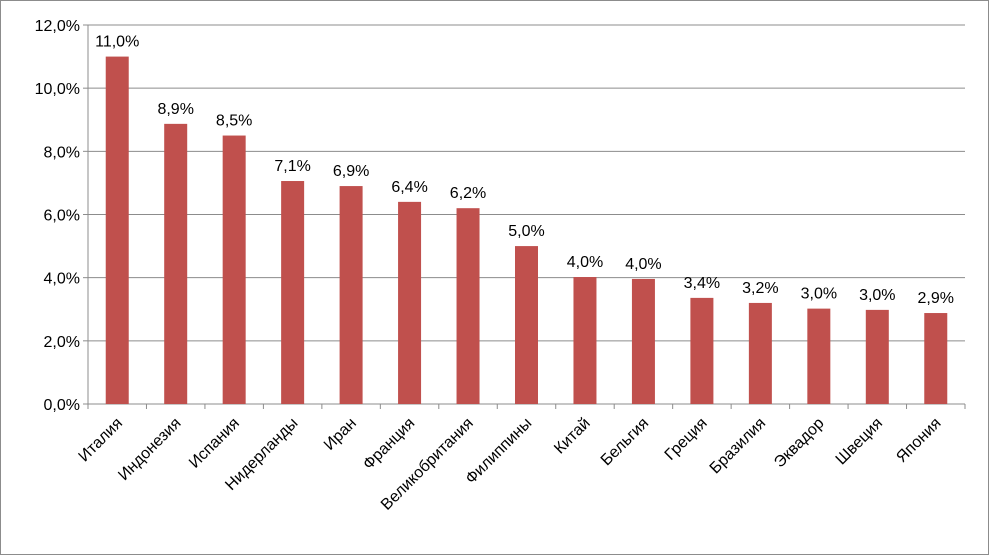 The width and height of the screenshot is (989, 555). What do you see at coordinates (117, 42) in the screenshot?
I see `data-label: 11,0%` at bounding box center [117, 42].